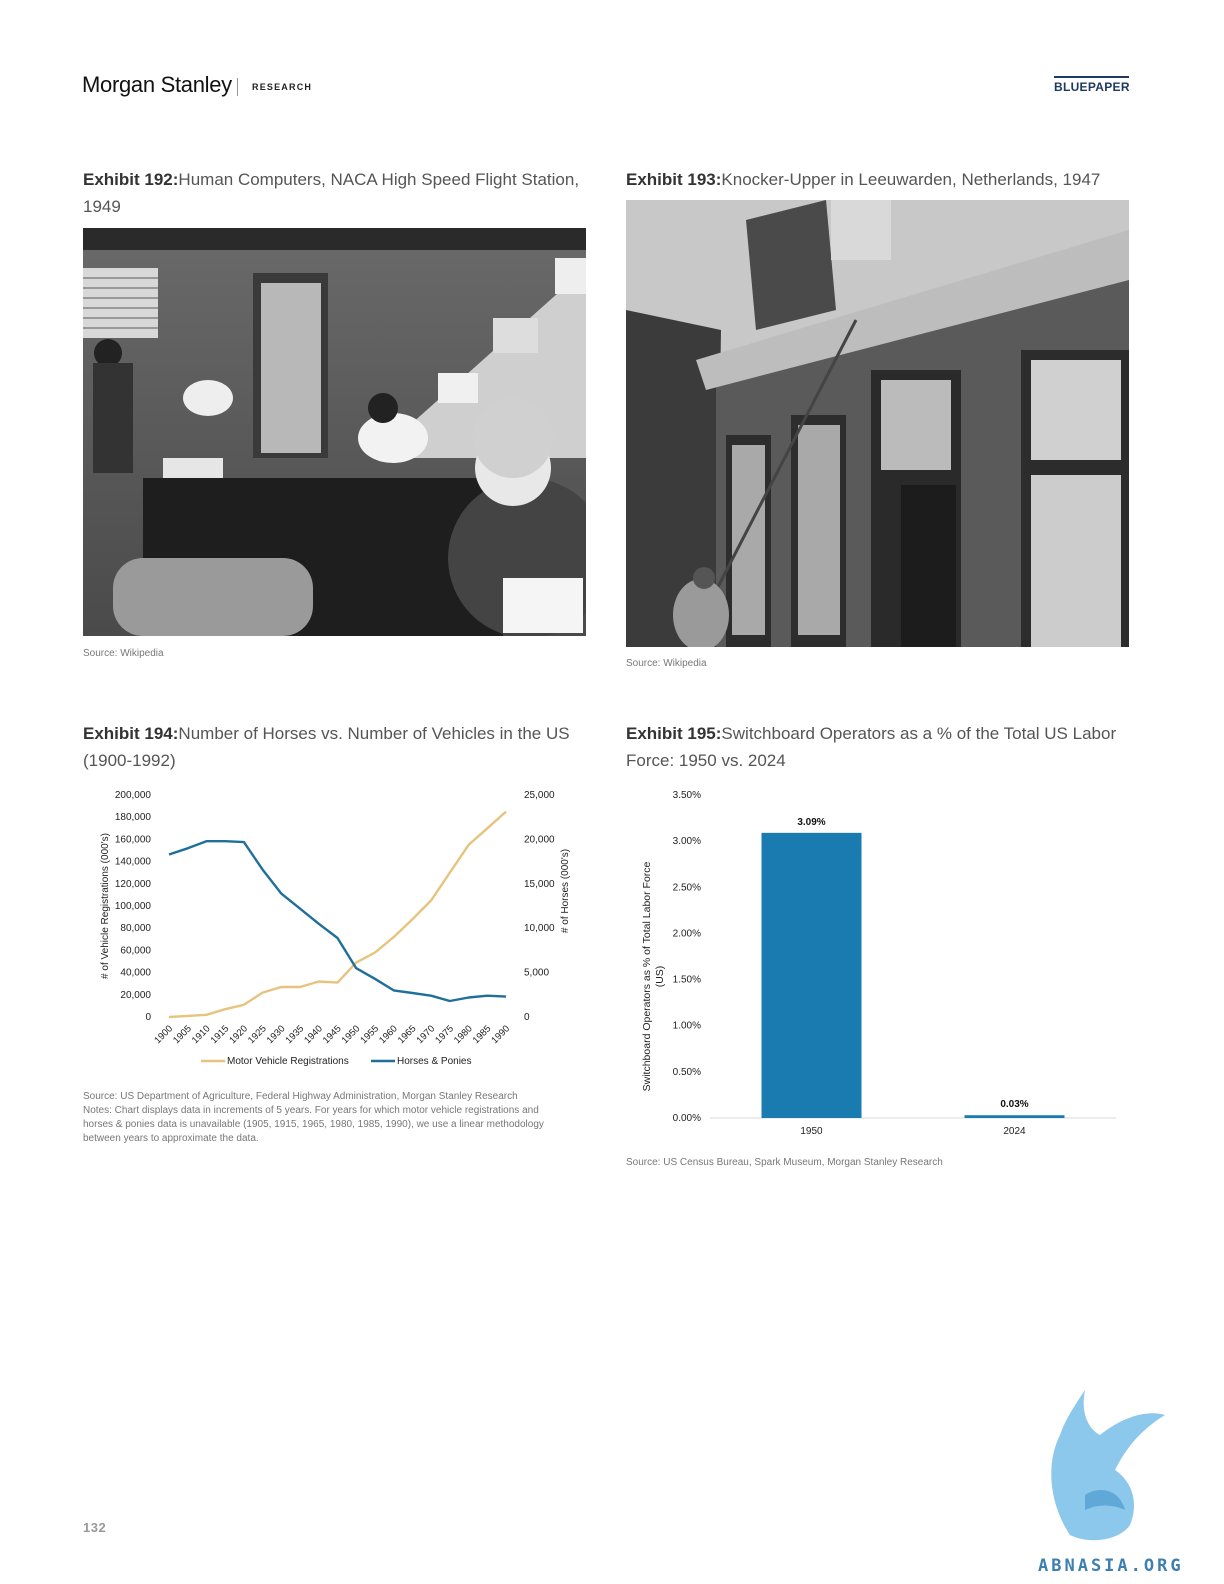 Image resolution: width=1224 pixels, height=1584 pixels. Describe the element at coordinates (133, 795) in the screenshot. I see `left-y-tick-label: 200,000` at that location.